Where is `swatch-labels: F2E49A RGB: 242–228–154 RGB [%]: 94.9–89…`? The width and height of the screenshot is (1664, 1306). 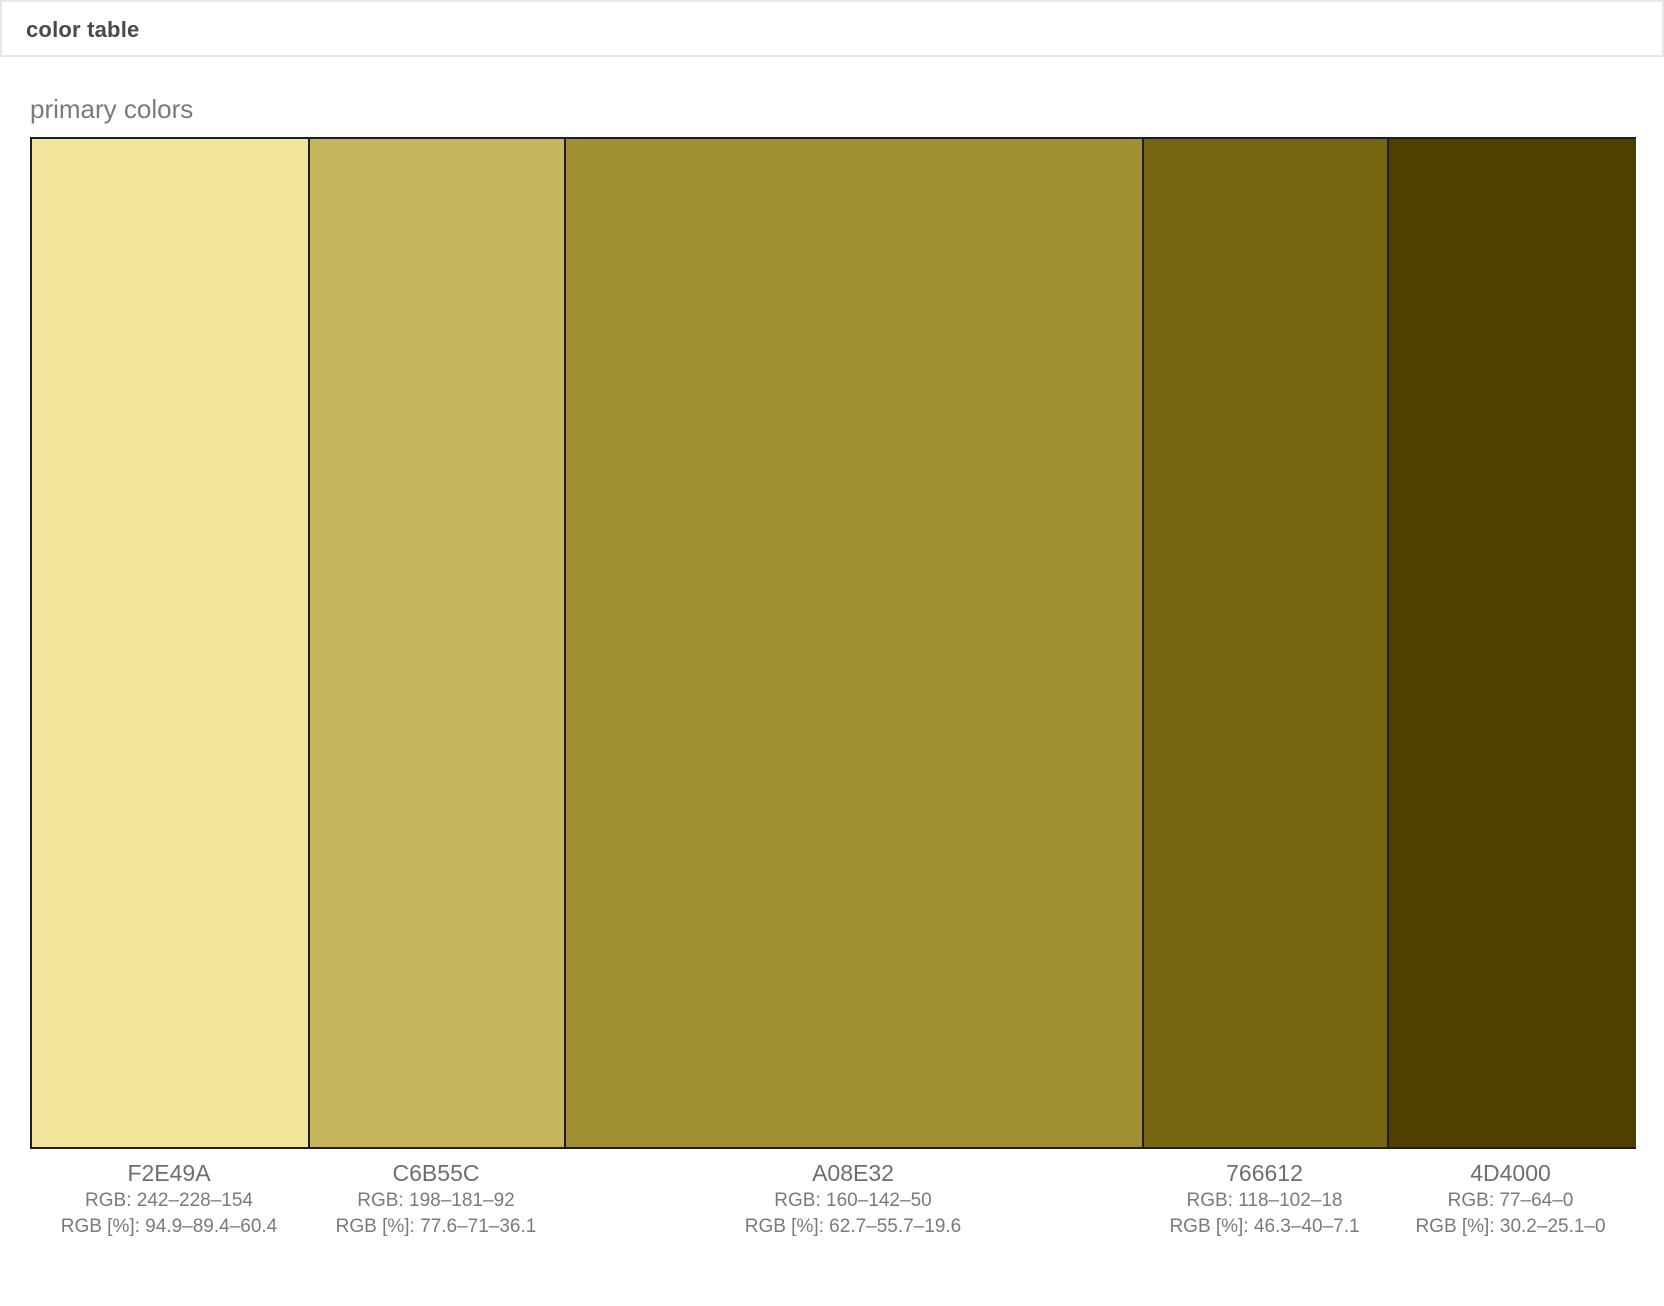
swatch-labels: F2E49A RGB: 242–228–154 RGB [%]: 94.9–89… is located at coordinates (833, 1199).